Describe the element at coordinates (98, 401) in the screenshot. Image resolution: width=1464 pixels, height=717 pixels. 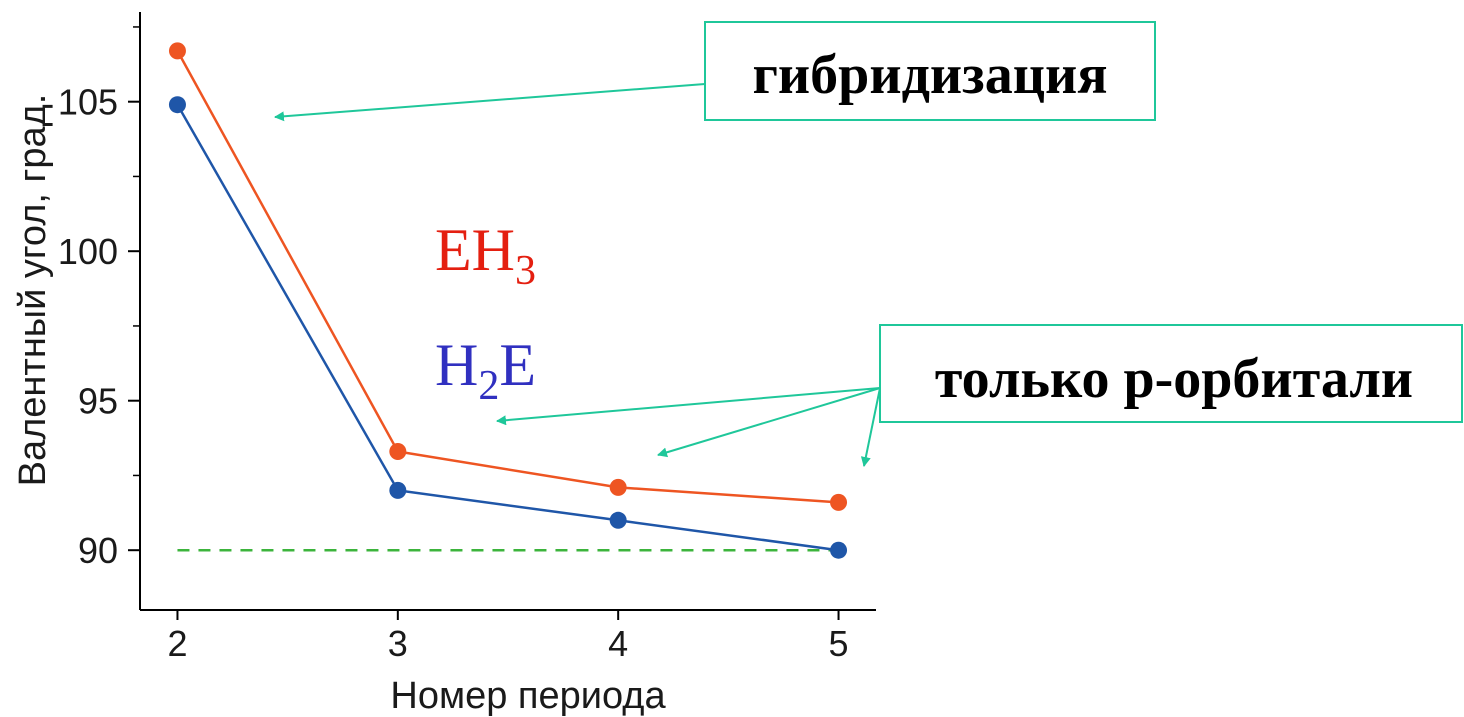
I see `y-tick-label: 95` at that location.